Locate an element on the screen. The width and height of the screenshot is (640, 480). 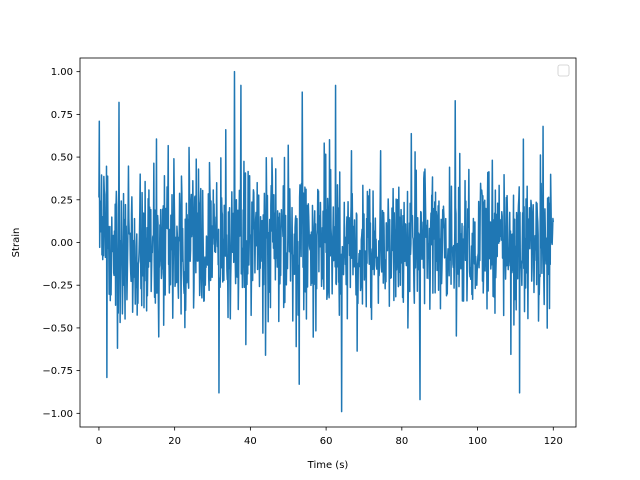
y-tick-label: 1.00 is located at coordinates (62, 72).